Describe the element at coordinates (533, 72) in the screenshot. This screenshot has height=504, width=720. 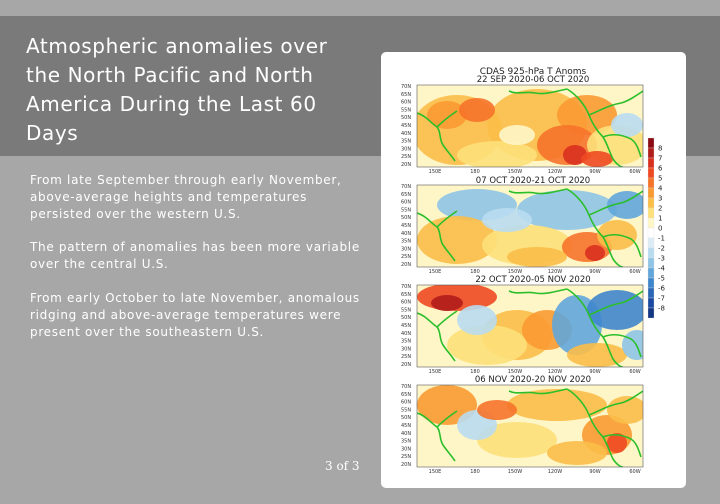
I see `figure-header: CDAS 925-hPa T Anoms` at that location.